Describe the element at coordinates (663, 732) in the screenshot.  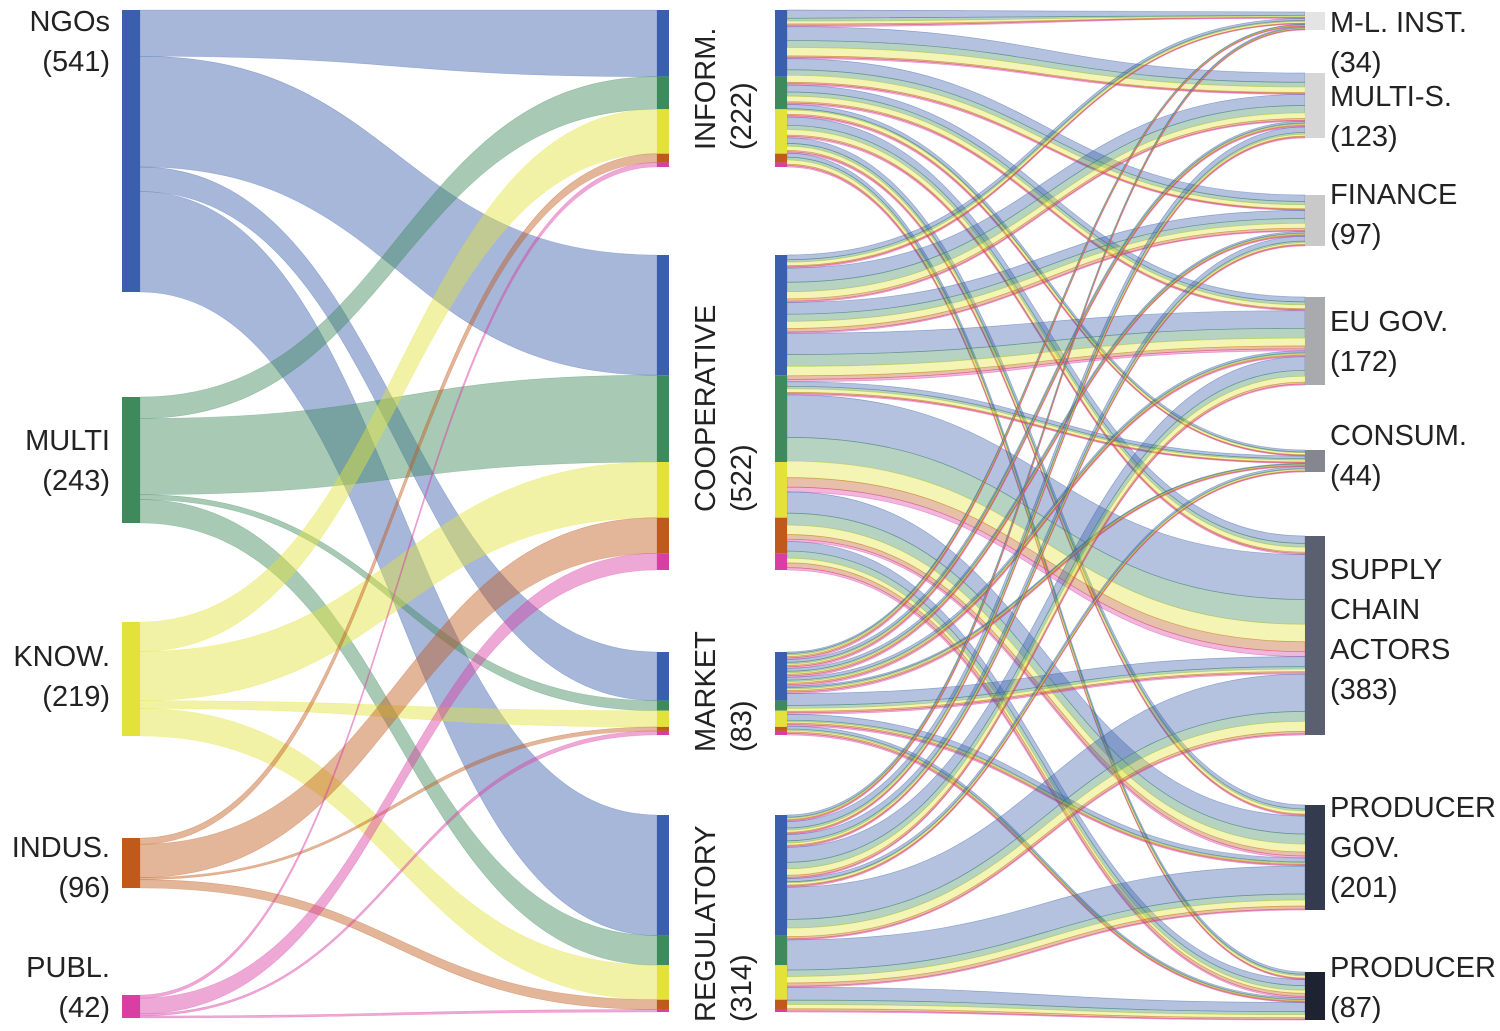
I see `instrument-bar-left-market-publ` at that location.